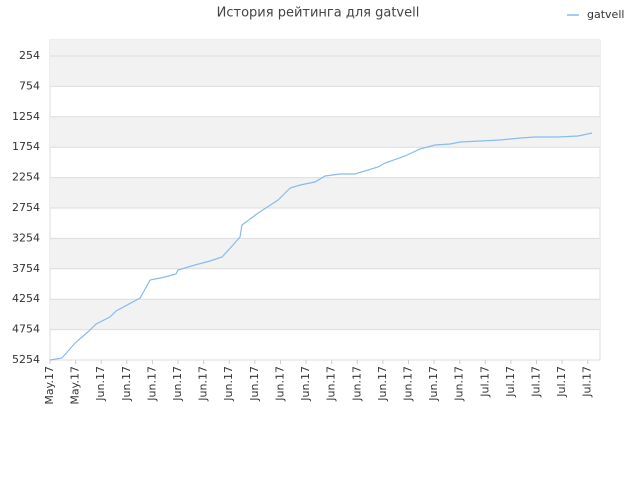 The width and height of the screenshot is (640, 480). Describe the element at coordinates (26, 359) in the screenshot. I see `y-tick-label: 5254` at that location.